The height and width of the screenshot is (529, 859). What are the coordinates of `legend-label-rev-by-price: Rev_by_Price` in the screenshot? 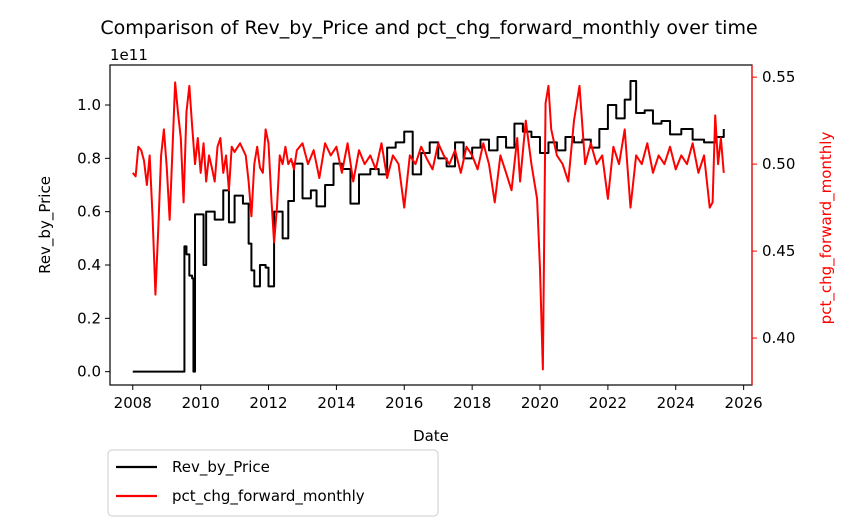 It's located at (221, 467).